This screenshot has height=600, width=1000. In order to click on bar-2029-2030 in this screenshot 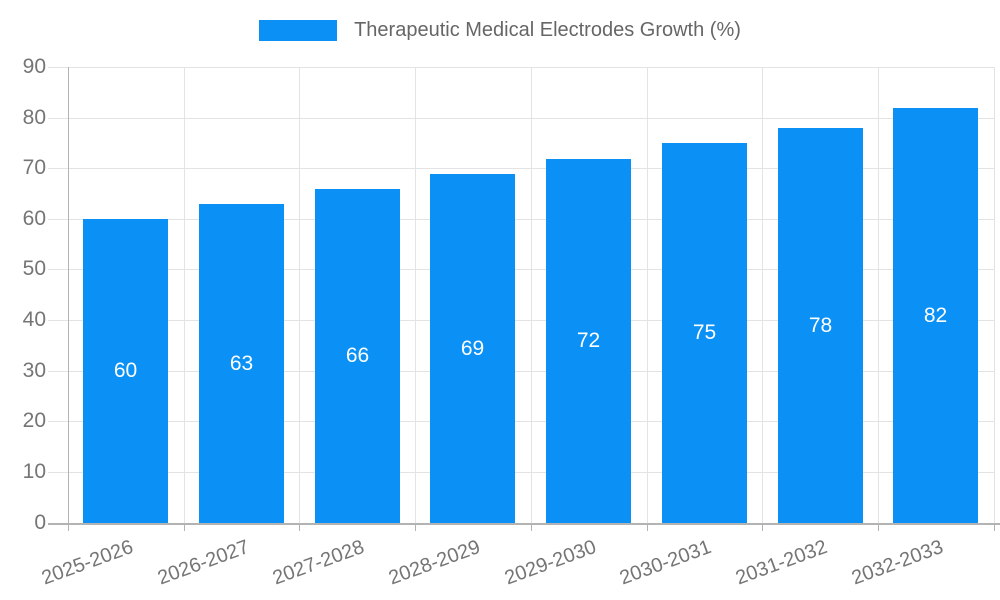, I will do `click(588, 341)`.